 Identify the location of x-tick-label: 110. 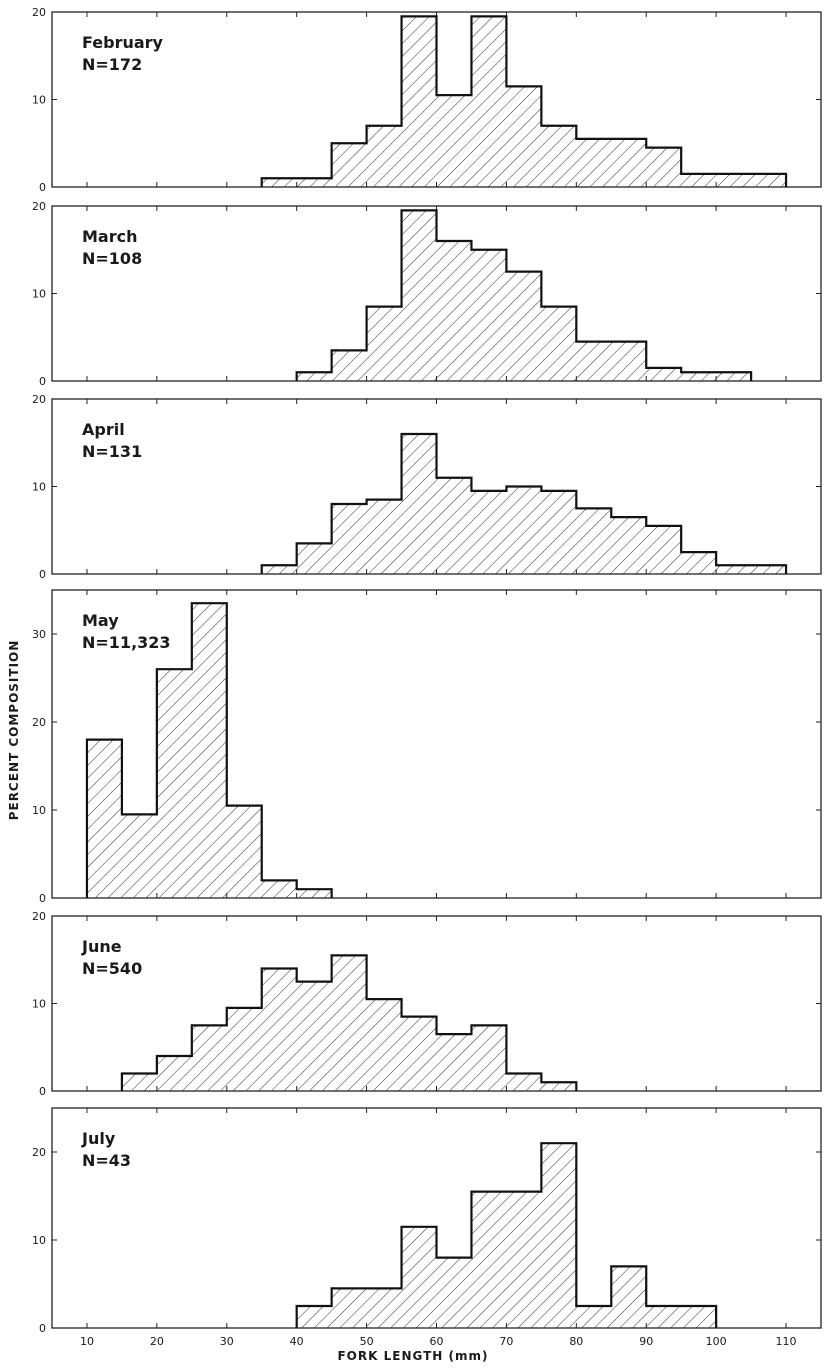
(786, 1341).